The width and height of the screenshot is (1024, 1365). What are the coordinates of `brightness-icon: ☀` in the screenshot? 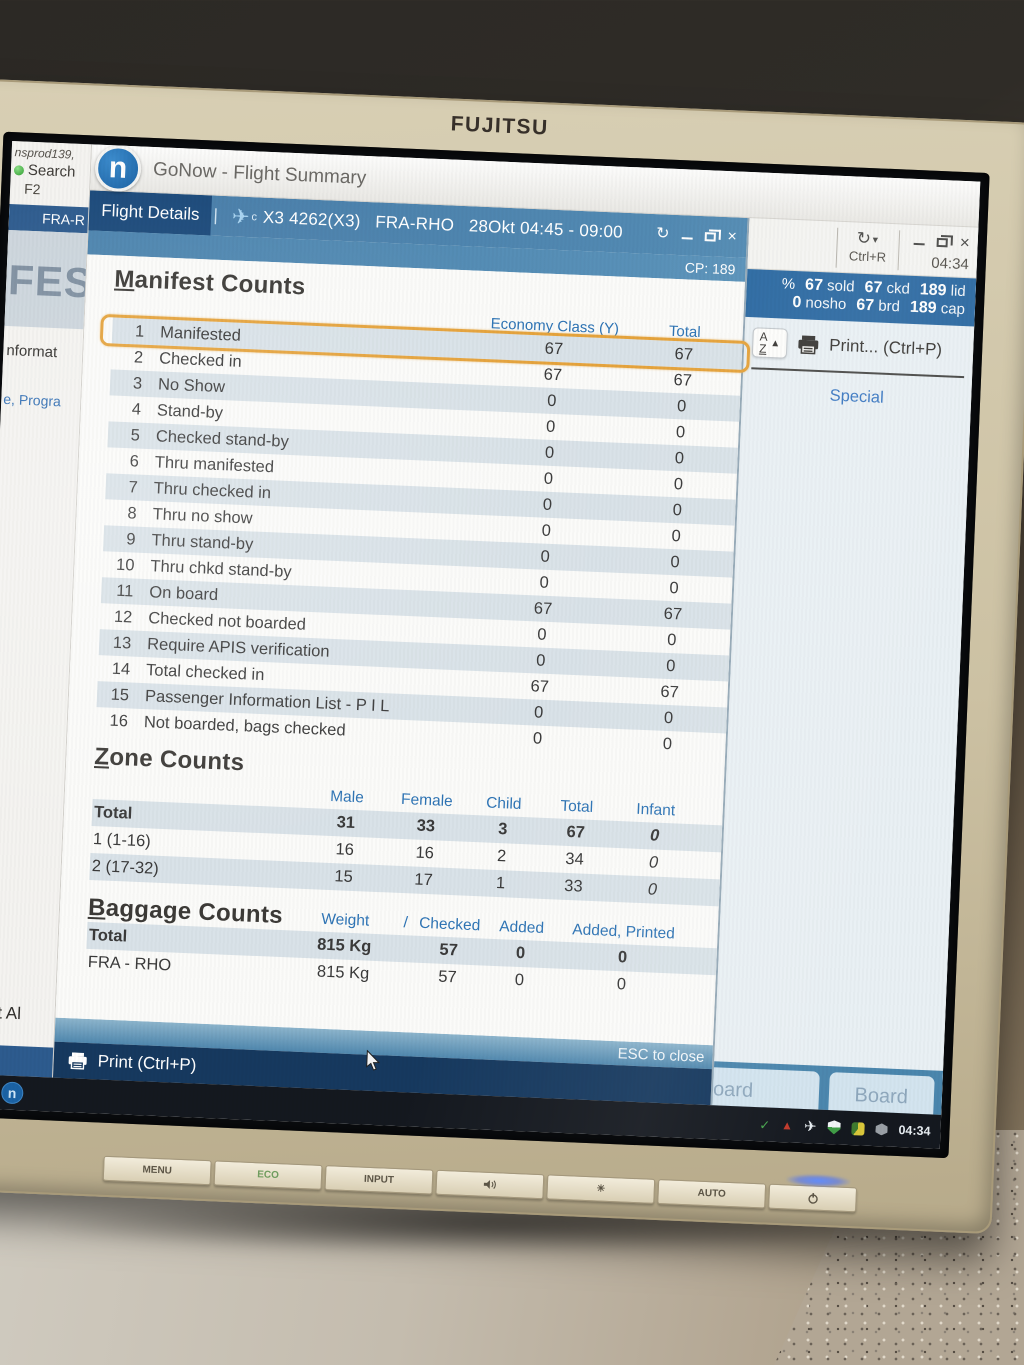 It's located at (601, 1189).